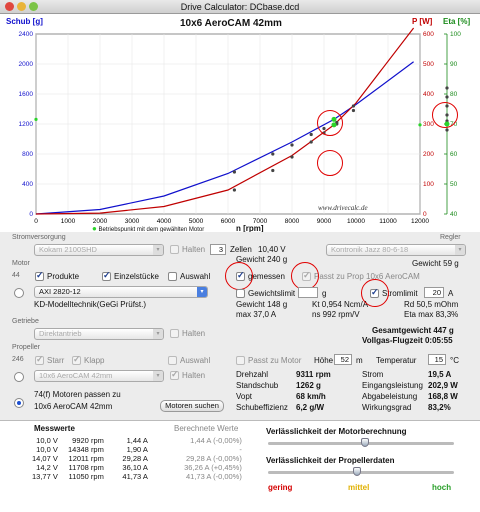  Describe the element at coordinates (24, 21) in the screenshot. I see `y-axis-left-label: Schub [g]` at that location.